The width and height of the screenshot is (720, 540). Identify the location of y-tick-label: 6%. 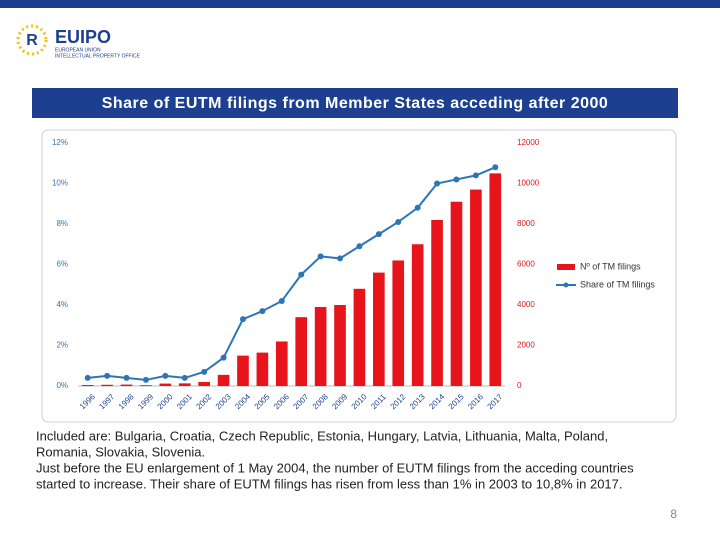
(62, 264).